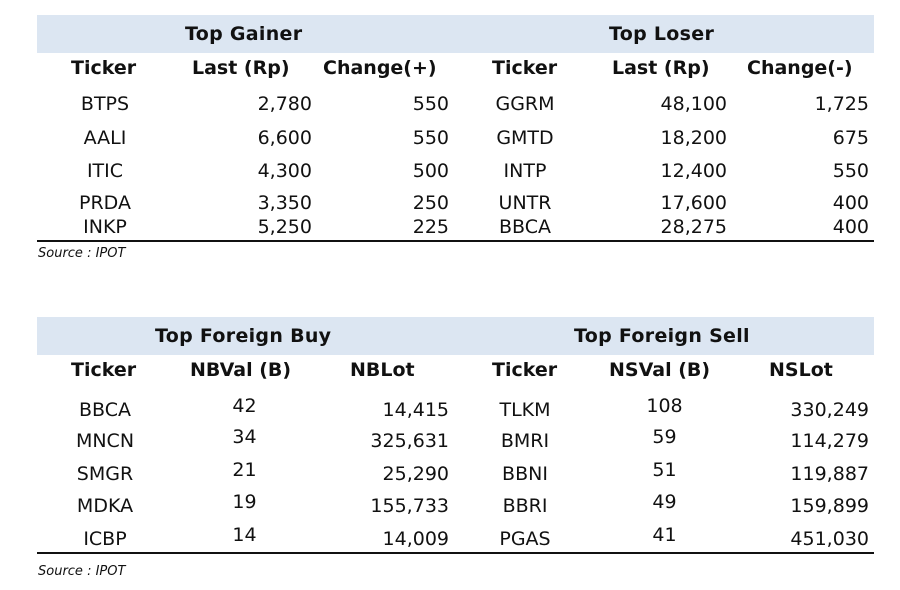 Image resolution: width=900 pixels, height=590 pixels. Describe the element at coordinates (244, 470) in the screenshot. I see `cell-nbval: 21` at that location.